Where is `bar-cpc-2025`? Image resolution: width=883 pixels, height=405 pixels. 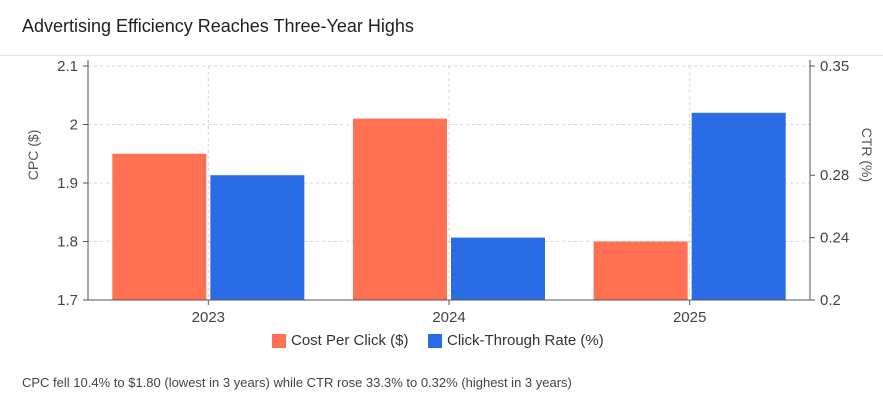
bar-cpc-2025 is located at coordinates (640, 270).